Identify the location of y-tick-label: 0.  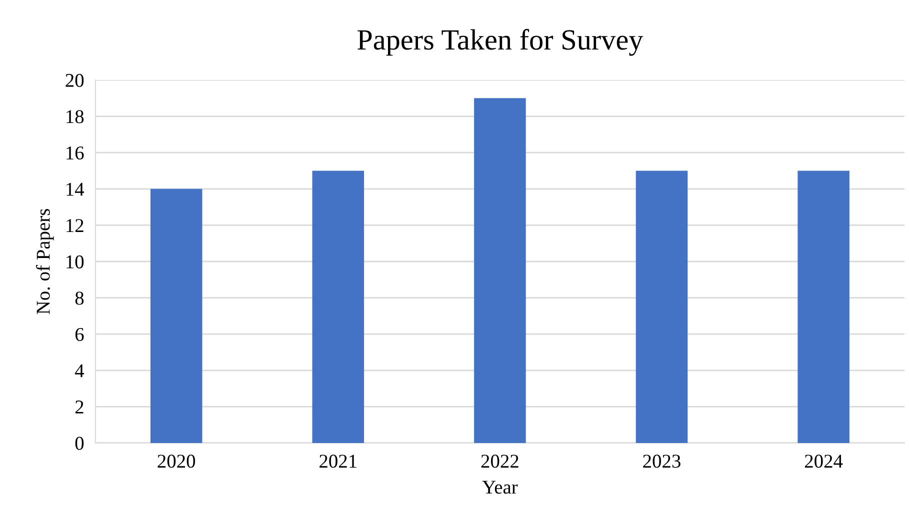
(79, 443).